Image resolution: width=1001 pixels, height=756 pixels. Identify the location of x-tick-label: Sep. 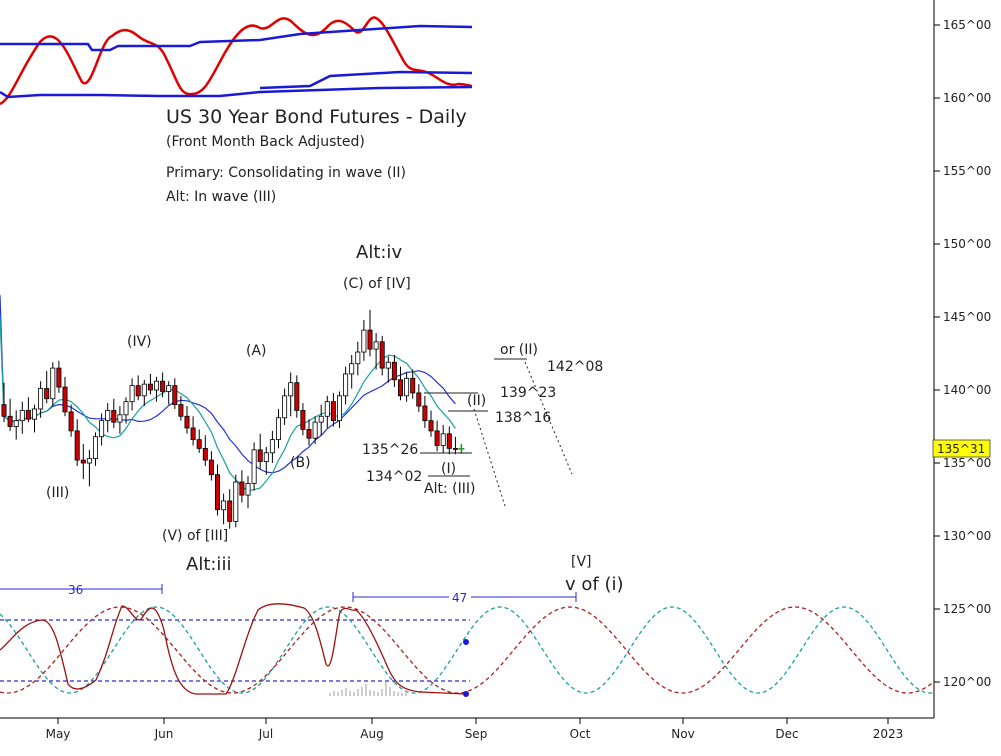
(476, 734).